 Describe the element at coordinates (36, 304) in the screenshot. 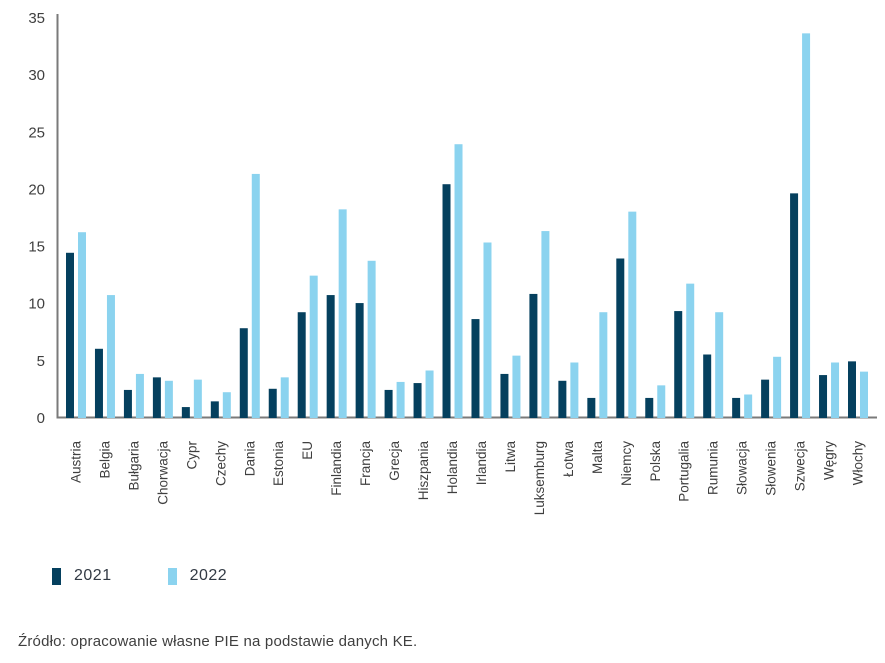

I see `y-tick-label-10: 10` at that location.